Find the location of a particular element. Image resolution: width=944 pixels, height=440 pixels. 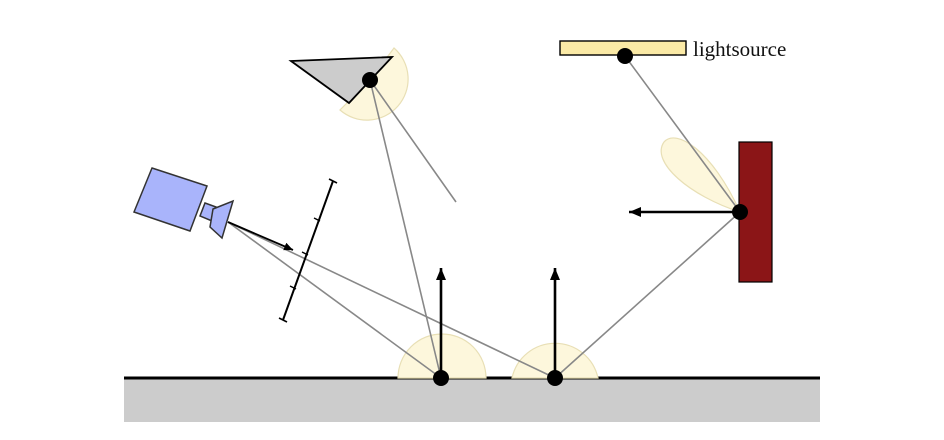

lightsource-label: lightsource is located at coordinates (739, 49).